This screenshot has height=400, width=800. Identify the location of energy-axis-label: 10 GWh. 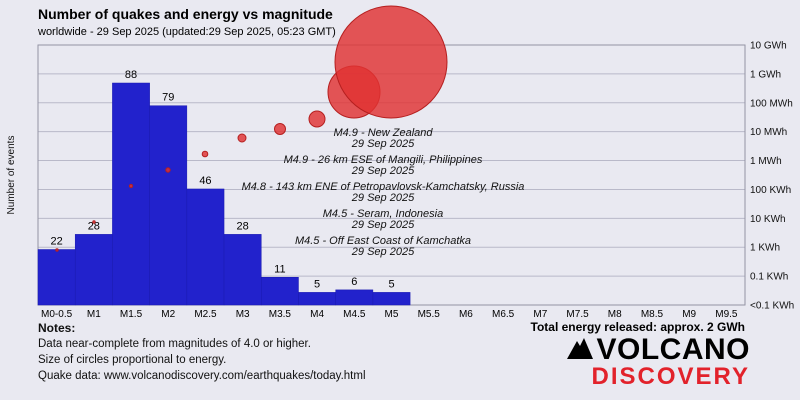
(768, 46).